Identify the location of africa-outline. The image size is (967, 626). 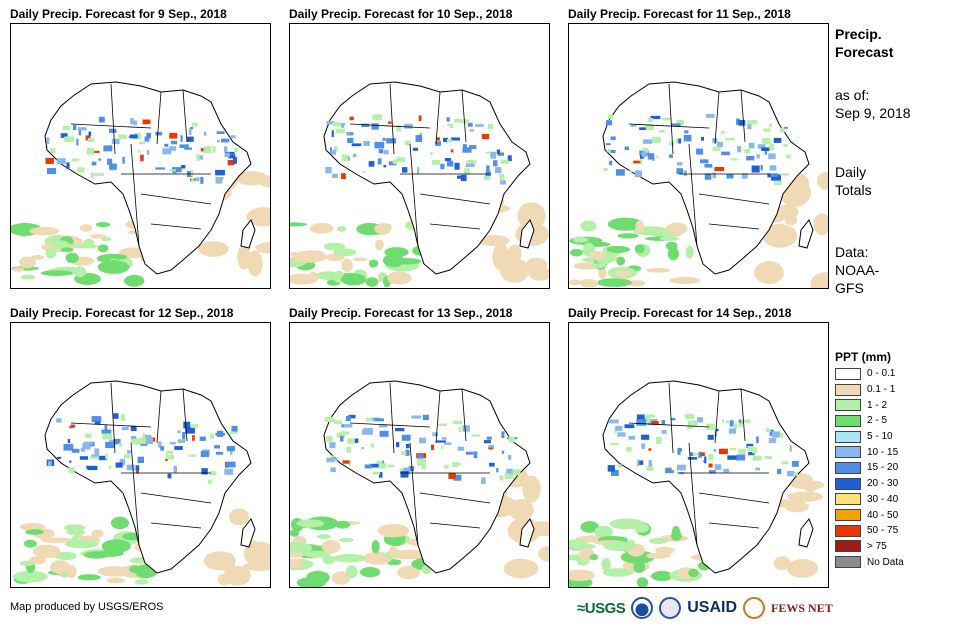
(427, 477).